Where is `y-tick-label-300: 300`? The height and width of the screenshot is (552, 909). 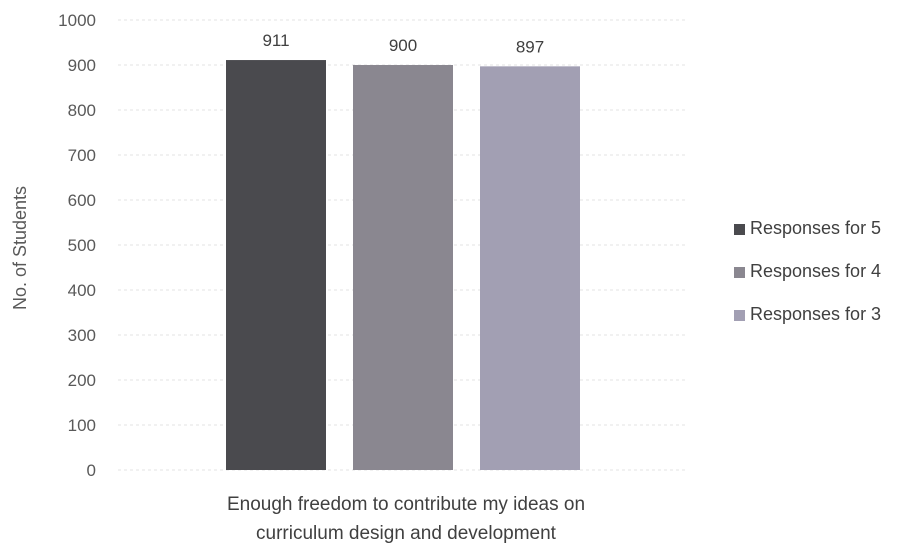
y-tick-label-300: 300 is located at coordinates (82, 335).